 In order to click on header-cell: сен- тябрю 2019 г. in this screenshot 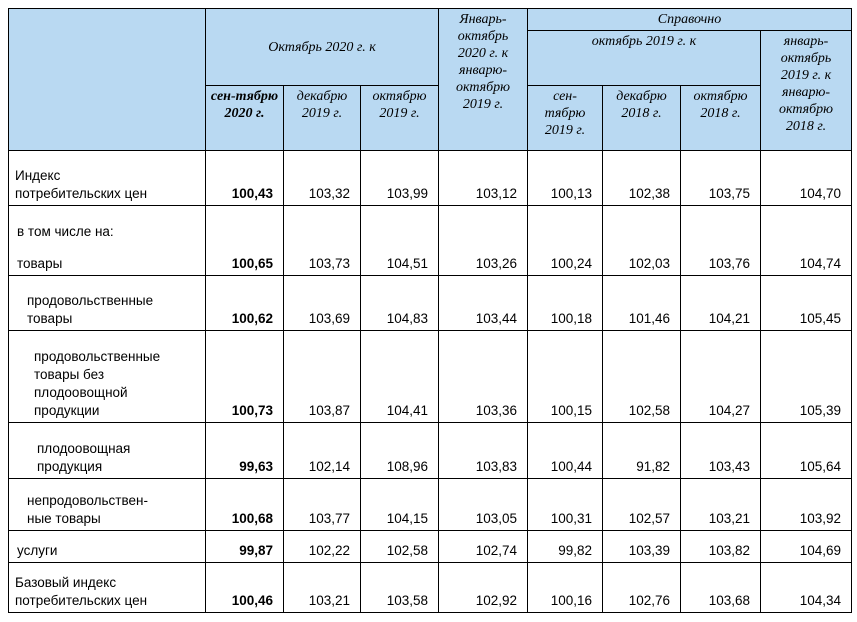, I will do `click(565, 118)`.